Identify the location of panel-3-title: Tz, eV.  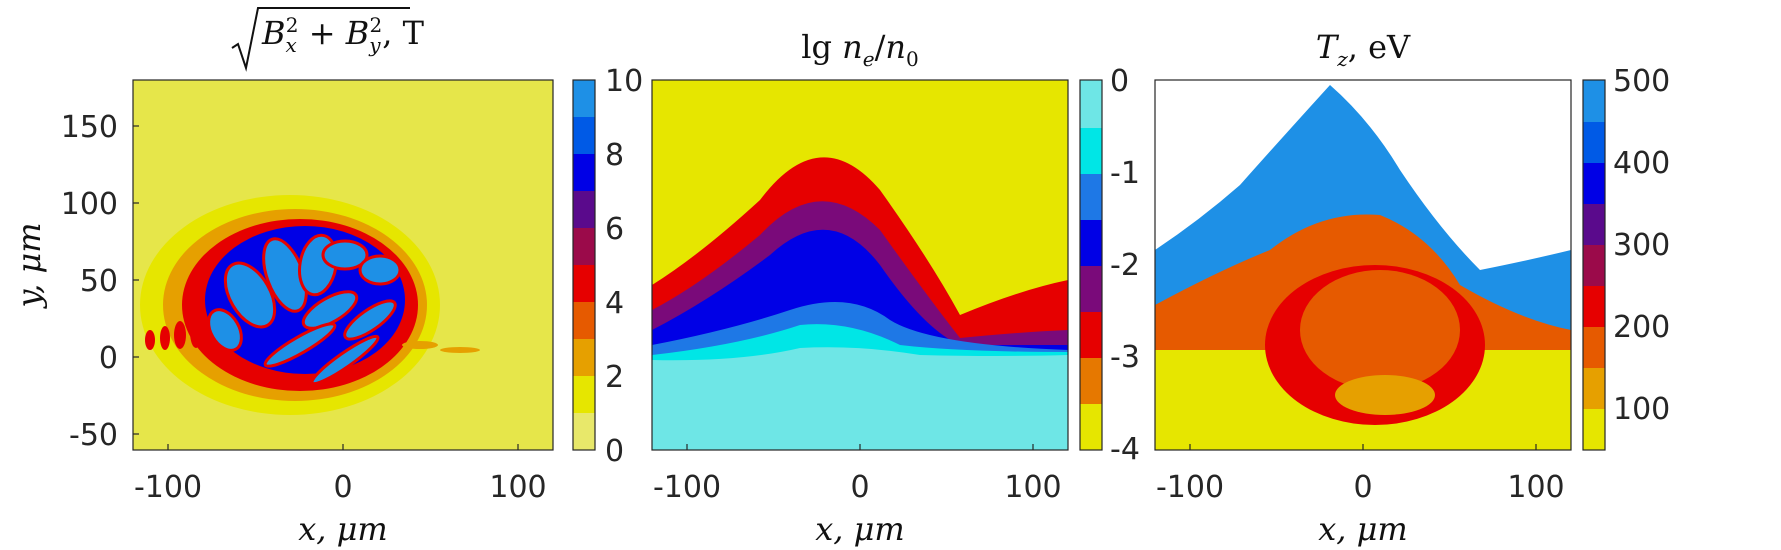
(1363, 49).